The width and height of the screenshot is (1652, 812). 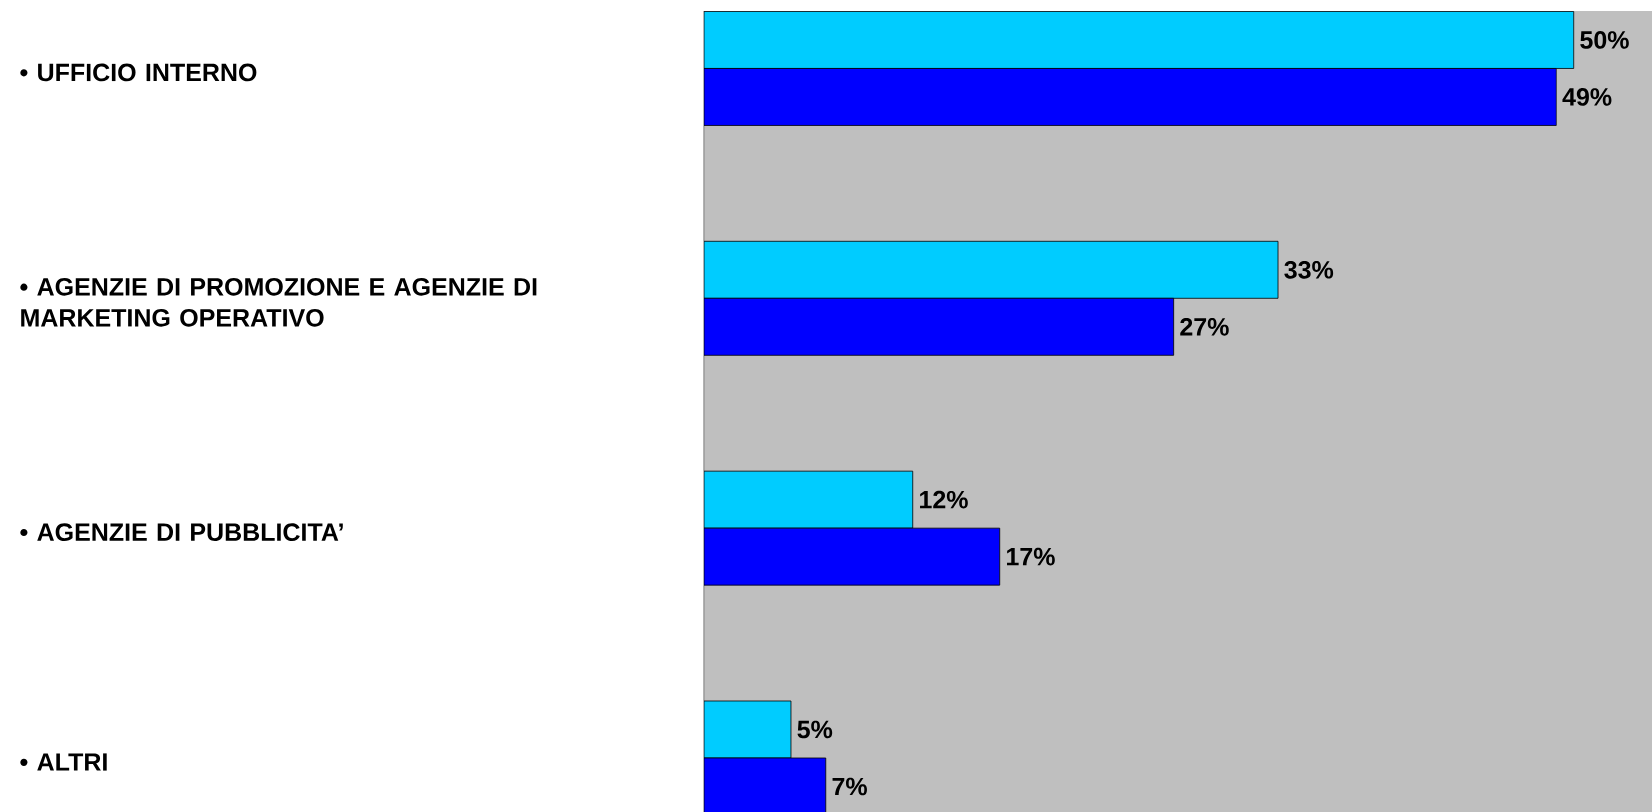 What do you see at coordinates (849, 786) in the screenshot?
I see `data-label: 7%` at bounding box center [849, 786].